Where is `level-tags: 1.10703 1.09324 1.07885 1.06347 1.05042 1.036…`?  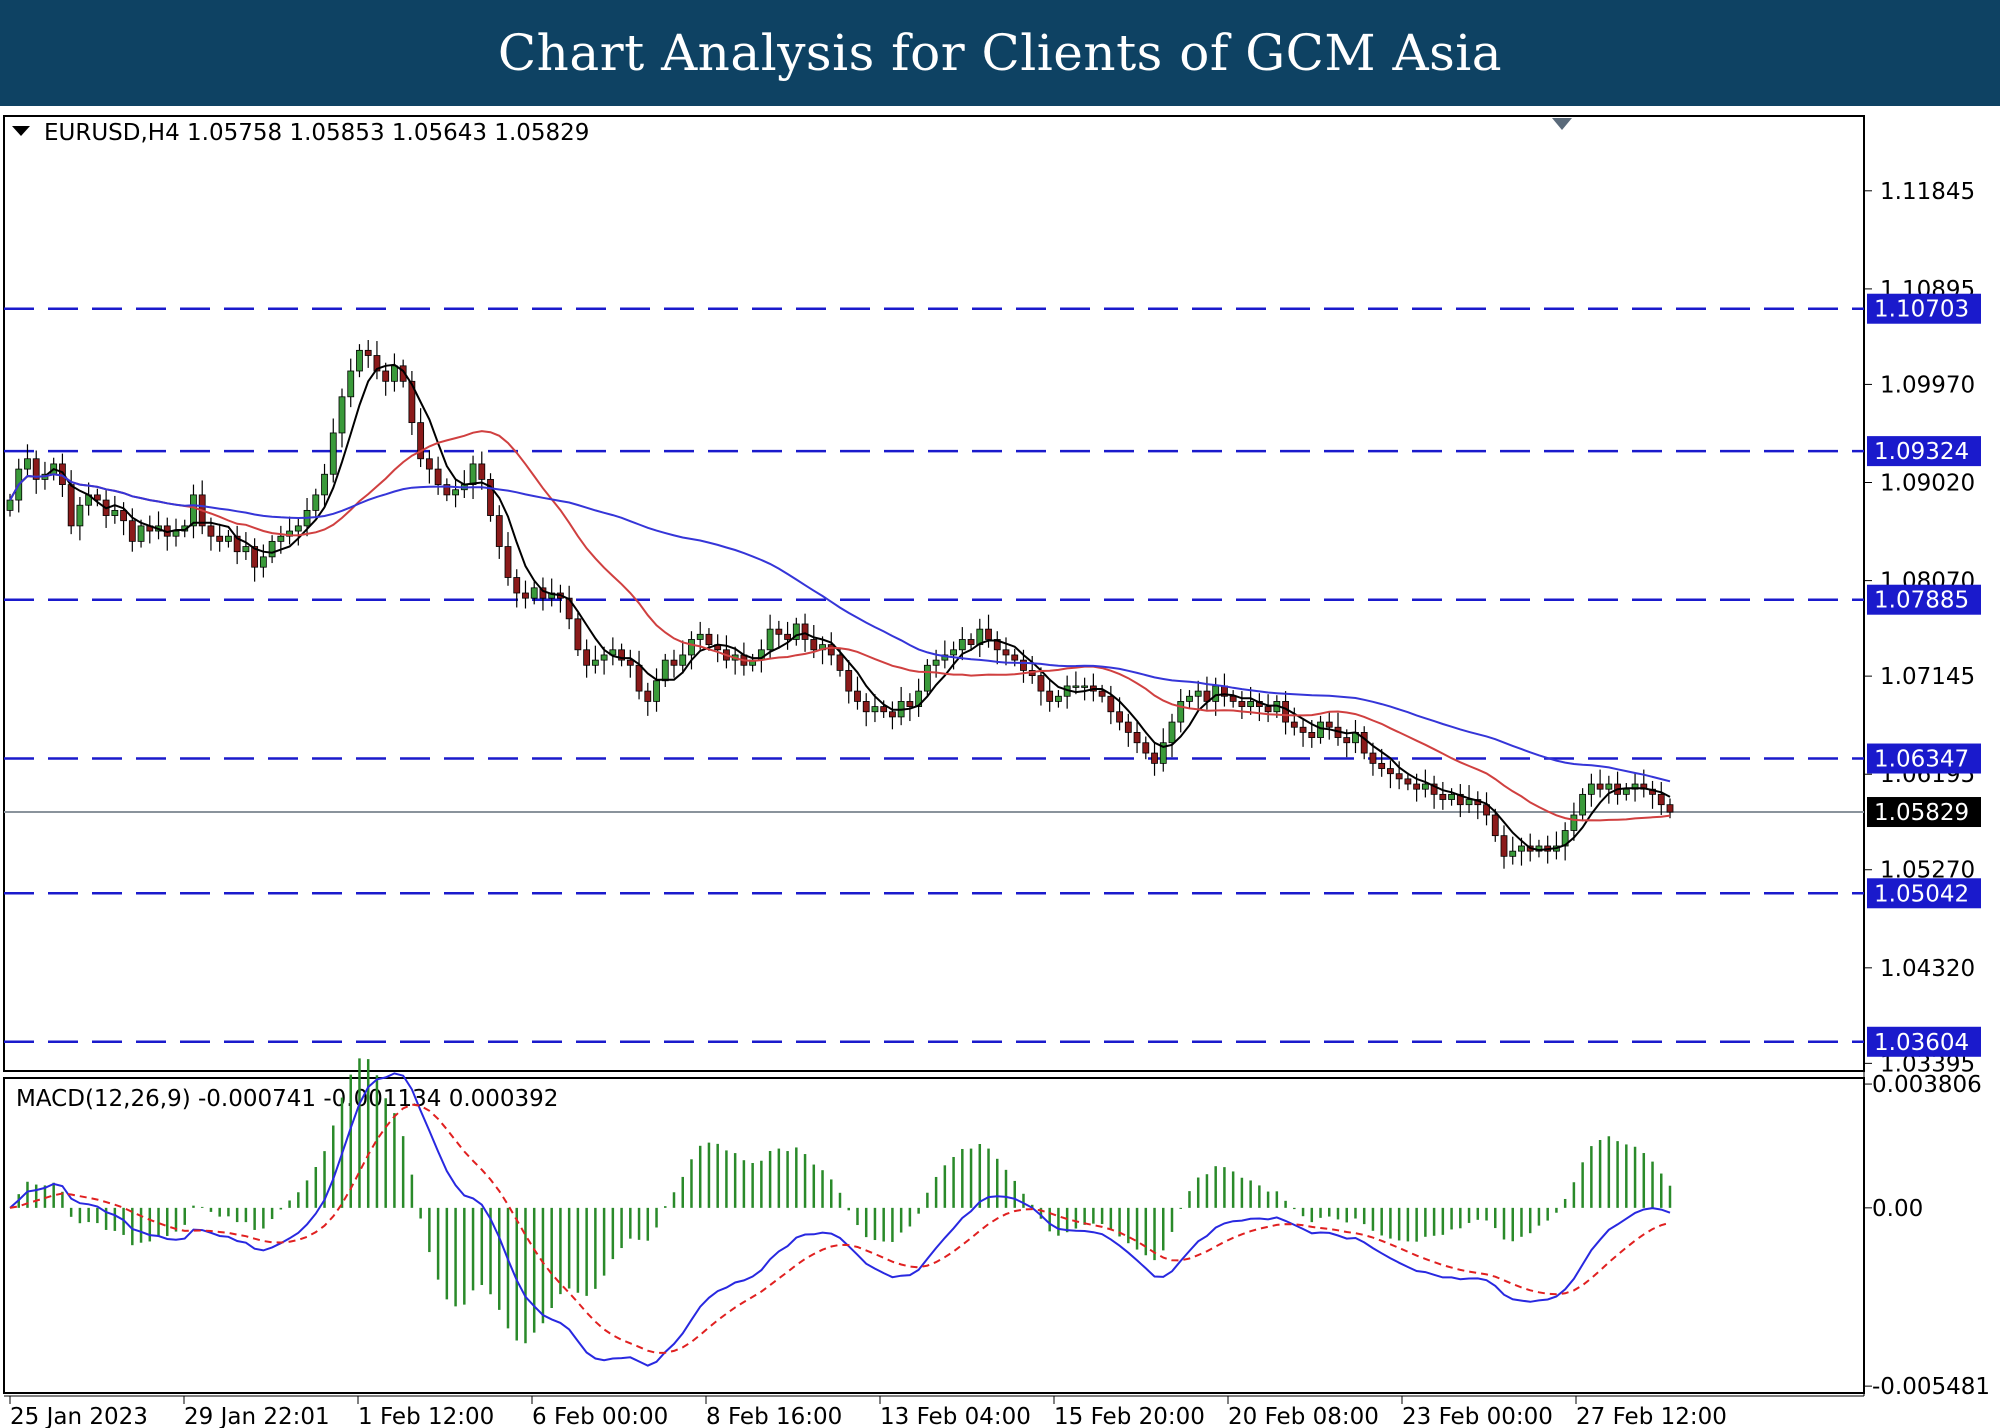
level-tags: 1.10703 1.09324 1.07885 1.06347 1.05042 1.036… is located at coordinates (1924, 675).